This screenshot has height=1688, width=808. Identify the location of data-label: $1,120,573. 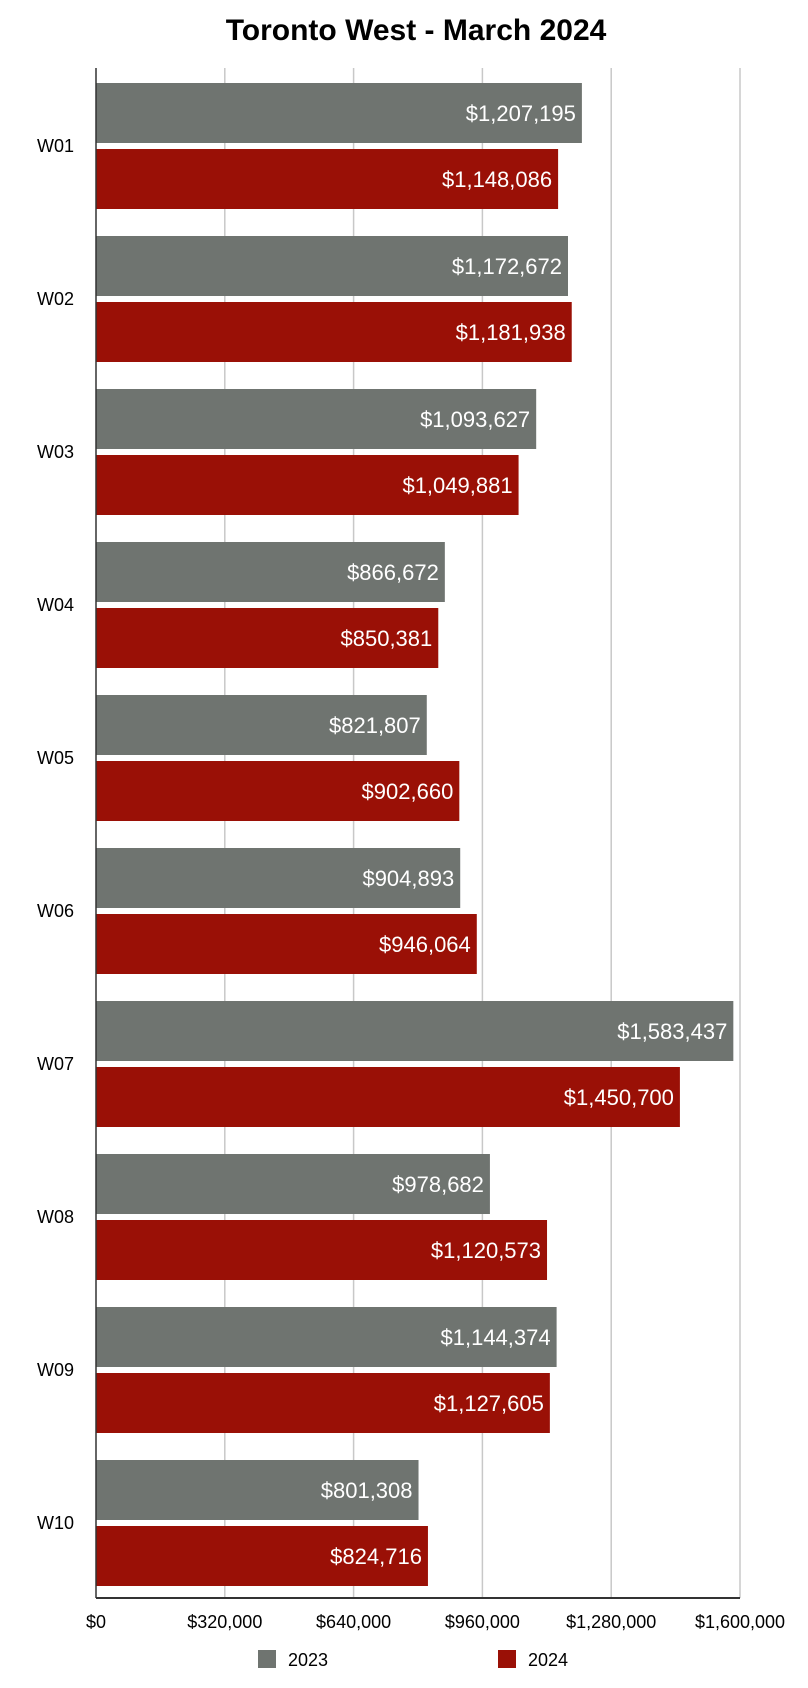
(486, 1250).